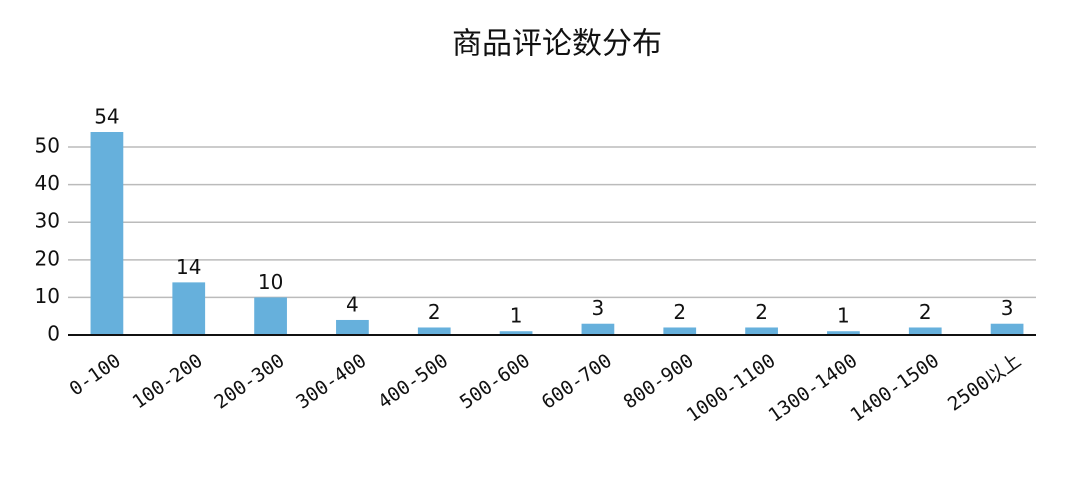 This screenshot has height=486, width=1080. I want to click on y-tick-label: 10, so click(47, 296).